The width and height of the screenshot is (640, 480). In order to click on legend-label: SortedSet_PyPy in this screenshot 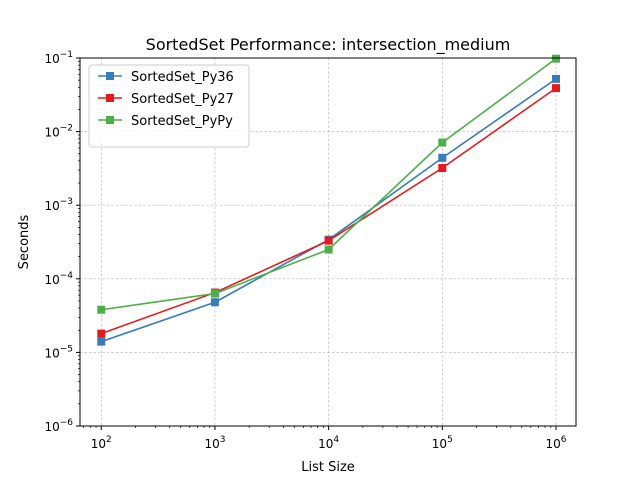, I will do `click(182, 121)`.